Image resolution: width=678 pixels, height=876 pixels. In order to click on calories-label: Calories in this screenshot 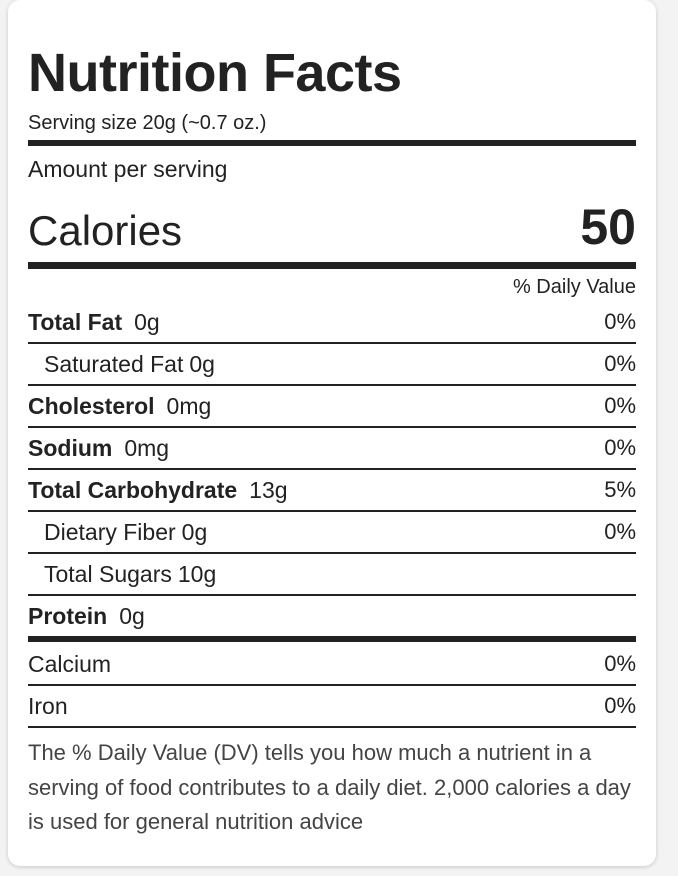, I will do `click(105, 230)`.